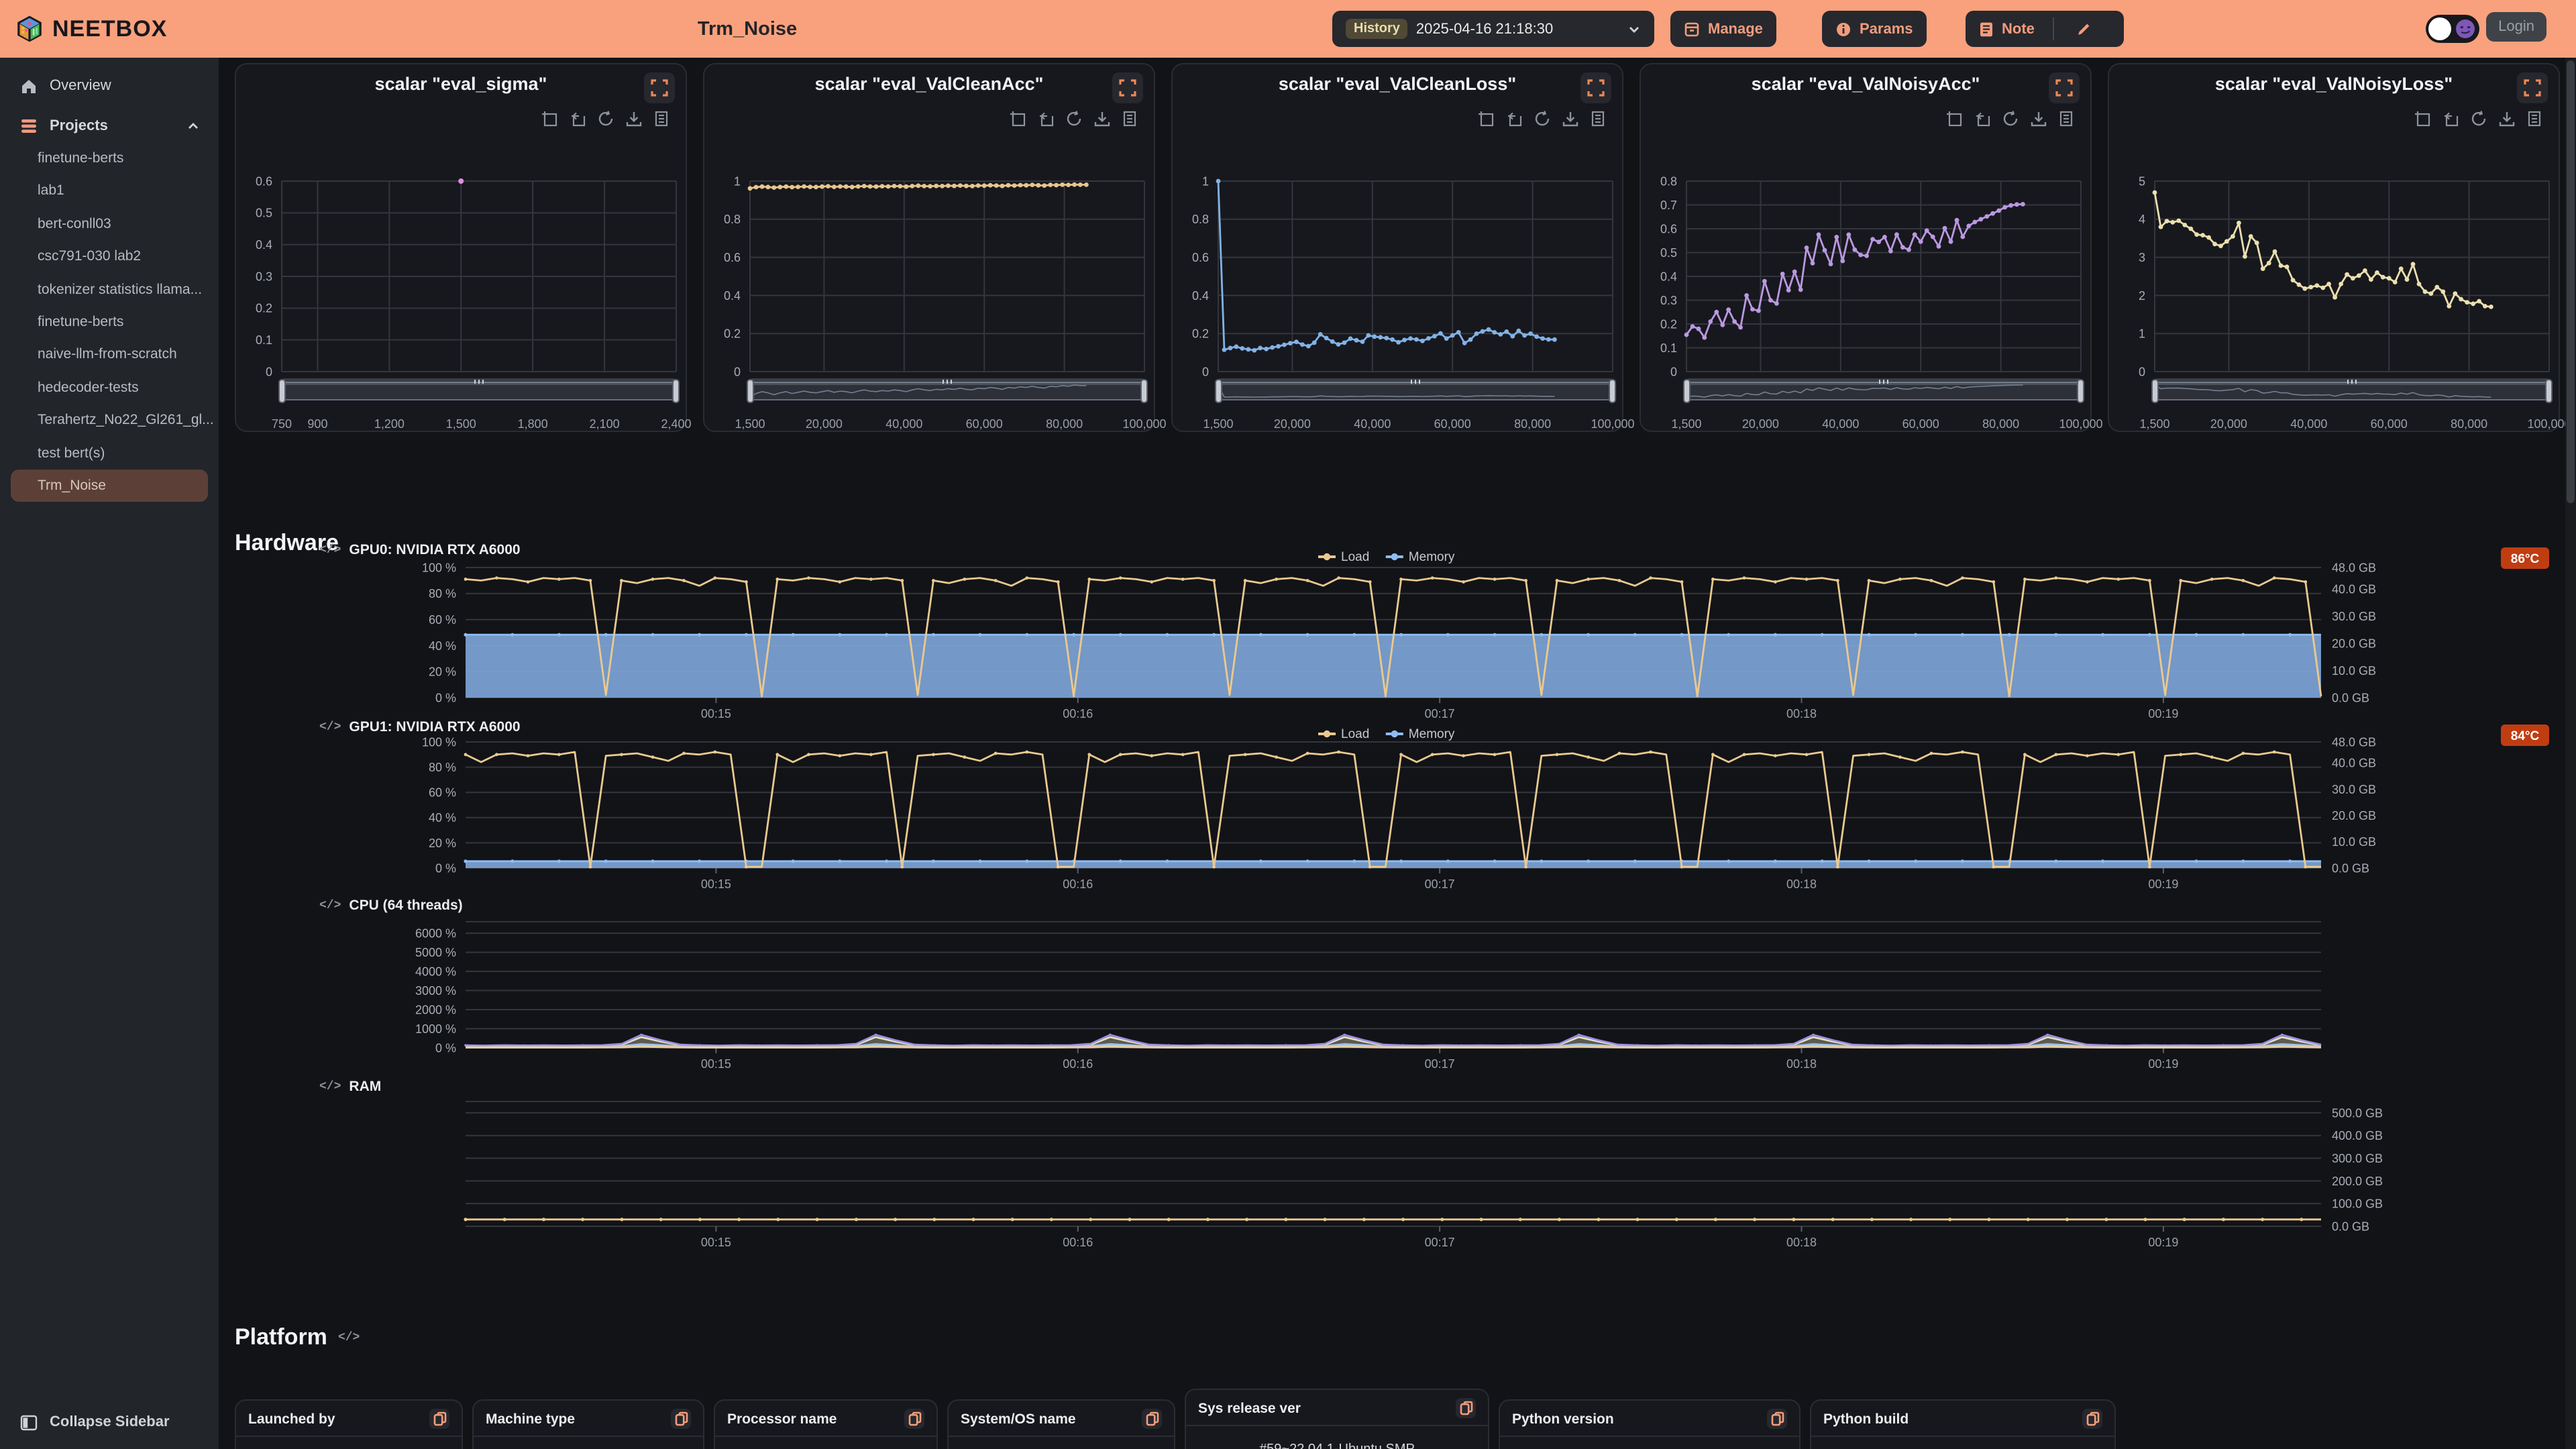 The height and width of the screenshot is (1449, 2576). Describe the element at coordinates (1061, 1424) in the screenshot. I see `platform-card-os: System/OS name Linux` at that location.